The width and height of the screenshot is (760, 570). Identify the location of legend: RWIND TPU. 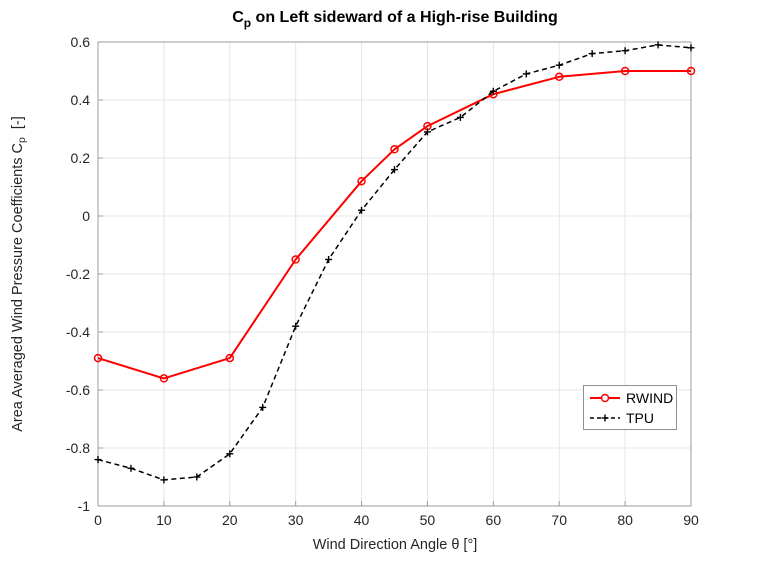
(630, 407).